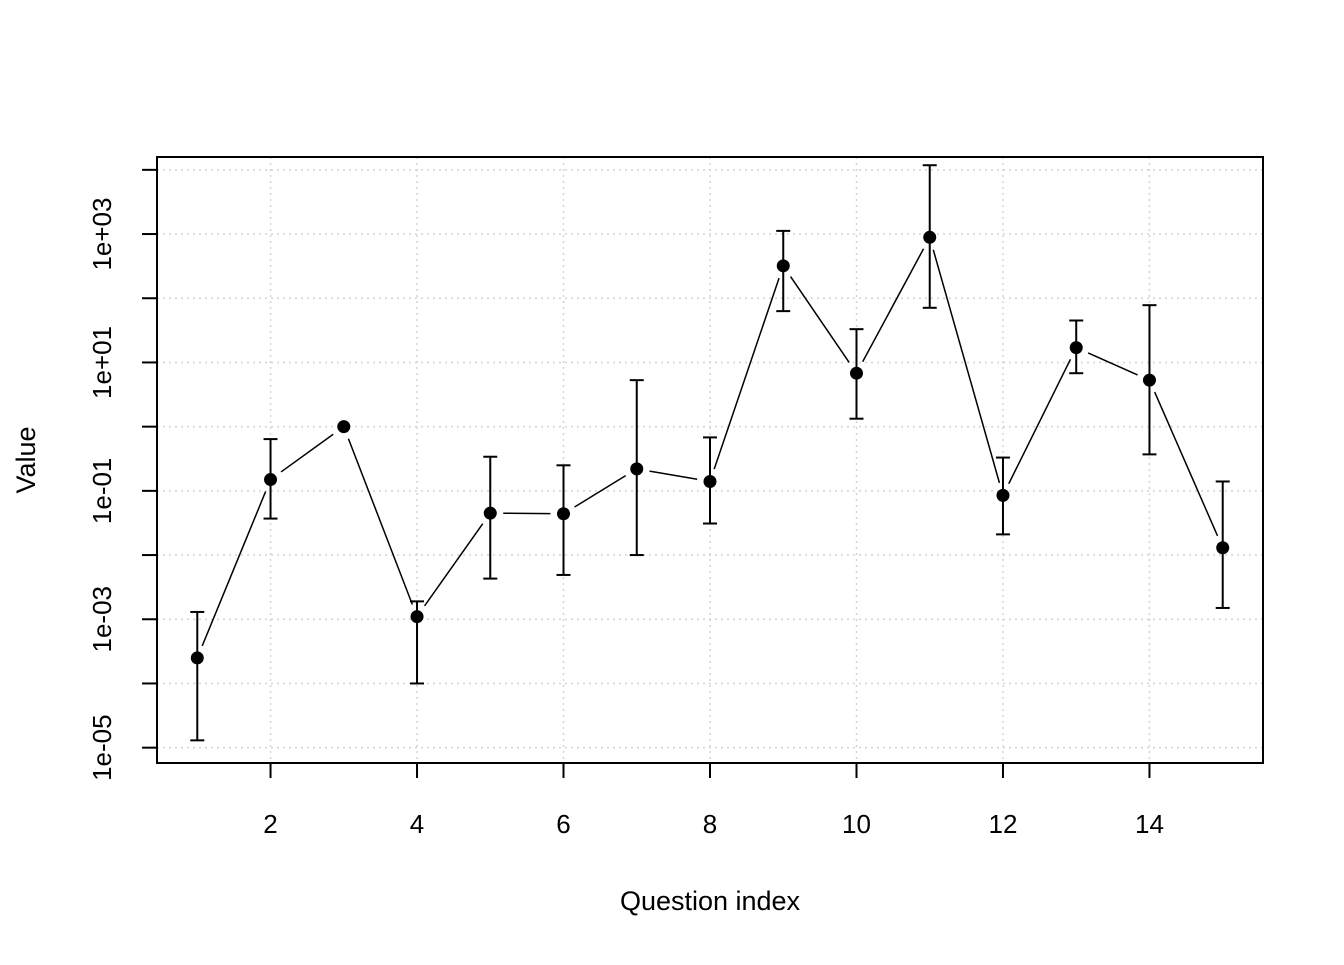  Describe the element at coordinates (1003, 824) in the screenshot. I see `x-tick-label: 12` at that location.